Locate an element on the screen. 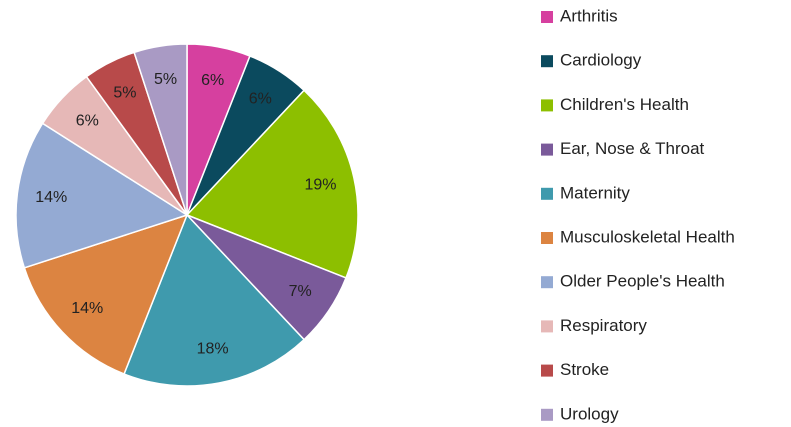 Image resolution: width=791 pixels, height=427 pixels. legend-label: Cardiology is located at coordinates (601, 60).